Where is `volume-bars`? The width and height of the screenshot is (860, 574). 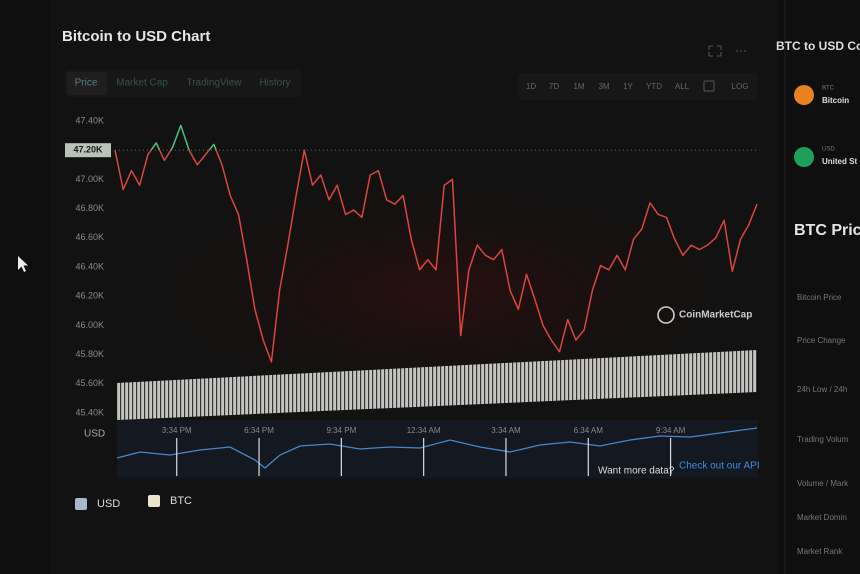 volume-bars is located at coordinates (437, 385).